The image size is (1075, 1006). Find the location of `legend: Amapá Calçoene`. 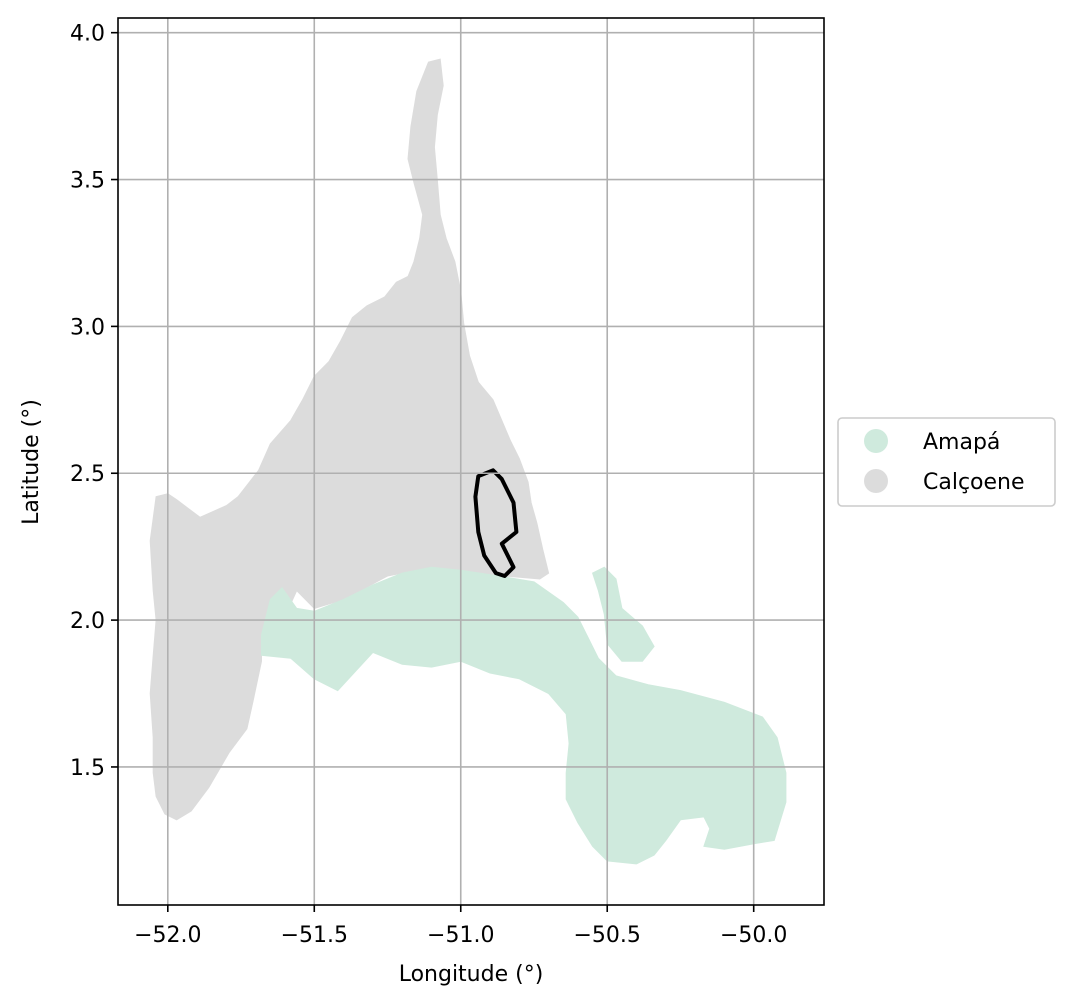

legend: Amapá Calçoene is located at coordinates (946, 462).